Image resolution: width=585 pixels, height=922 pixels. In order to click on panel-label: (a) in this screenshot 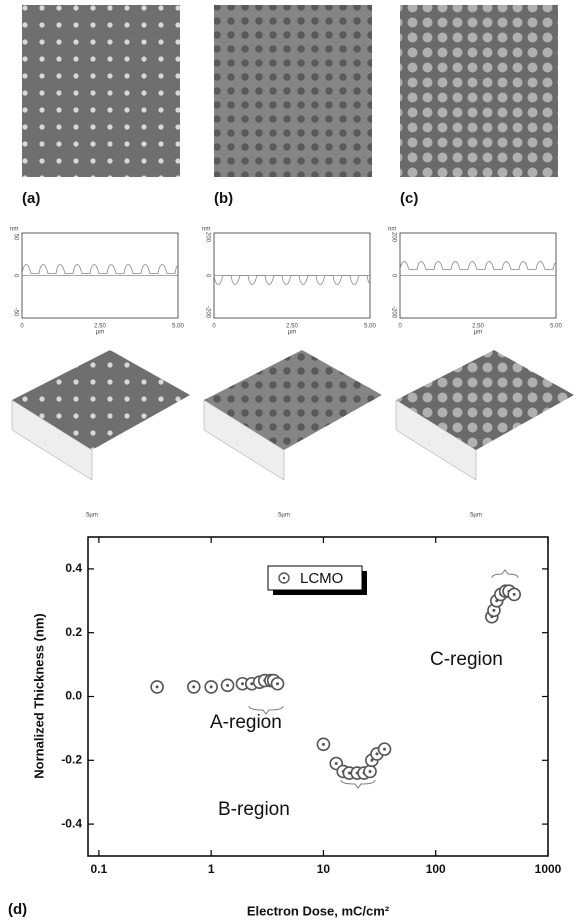, I will do `click(31, 198)`.